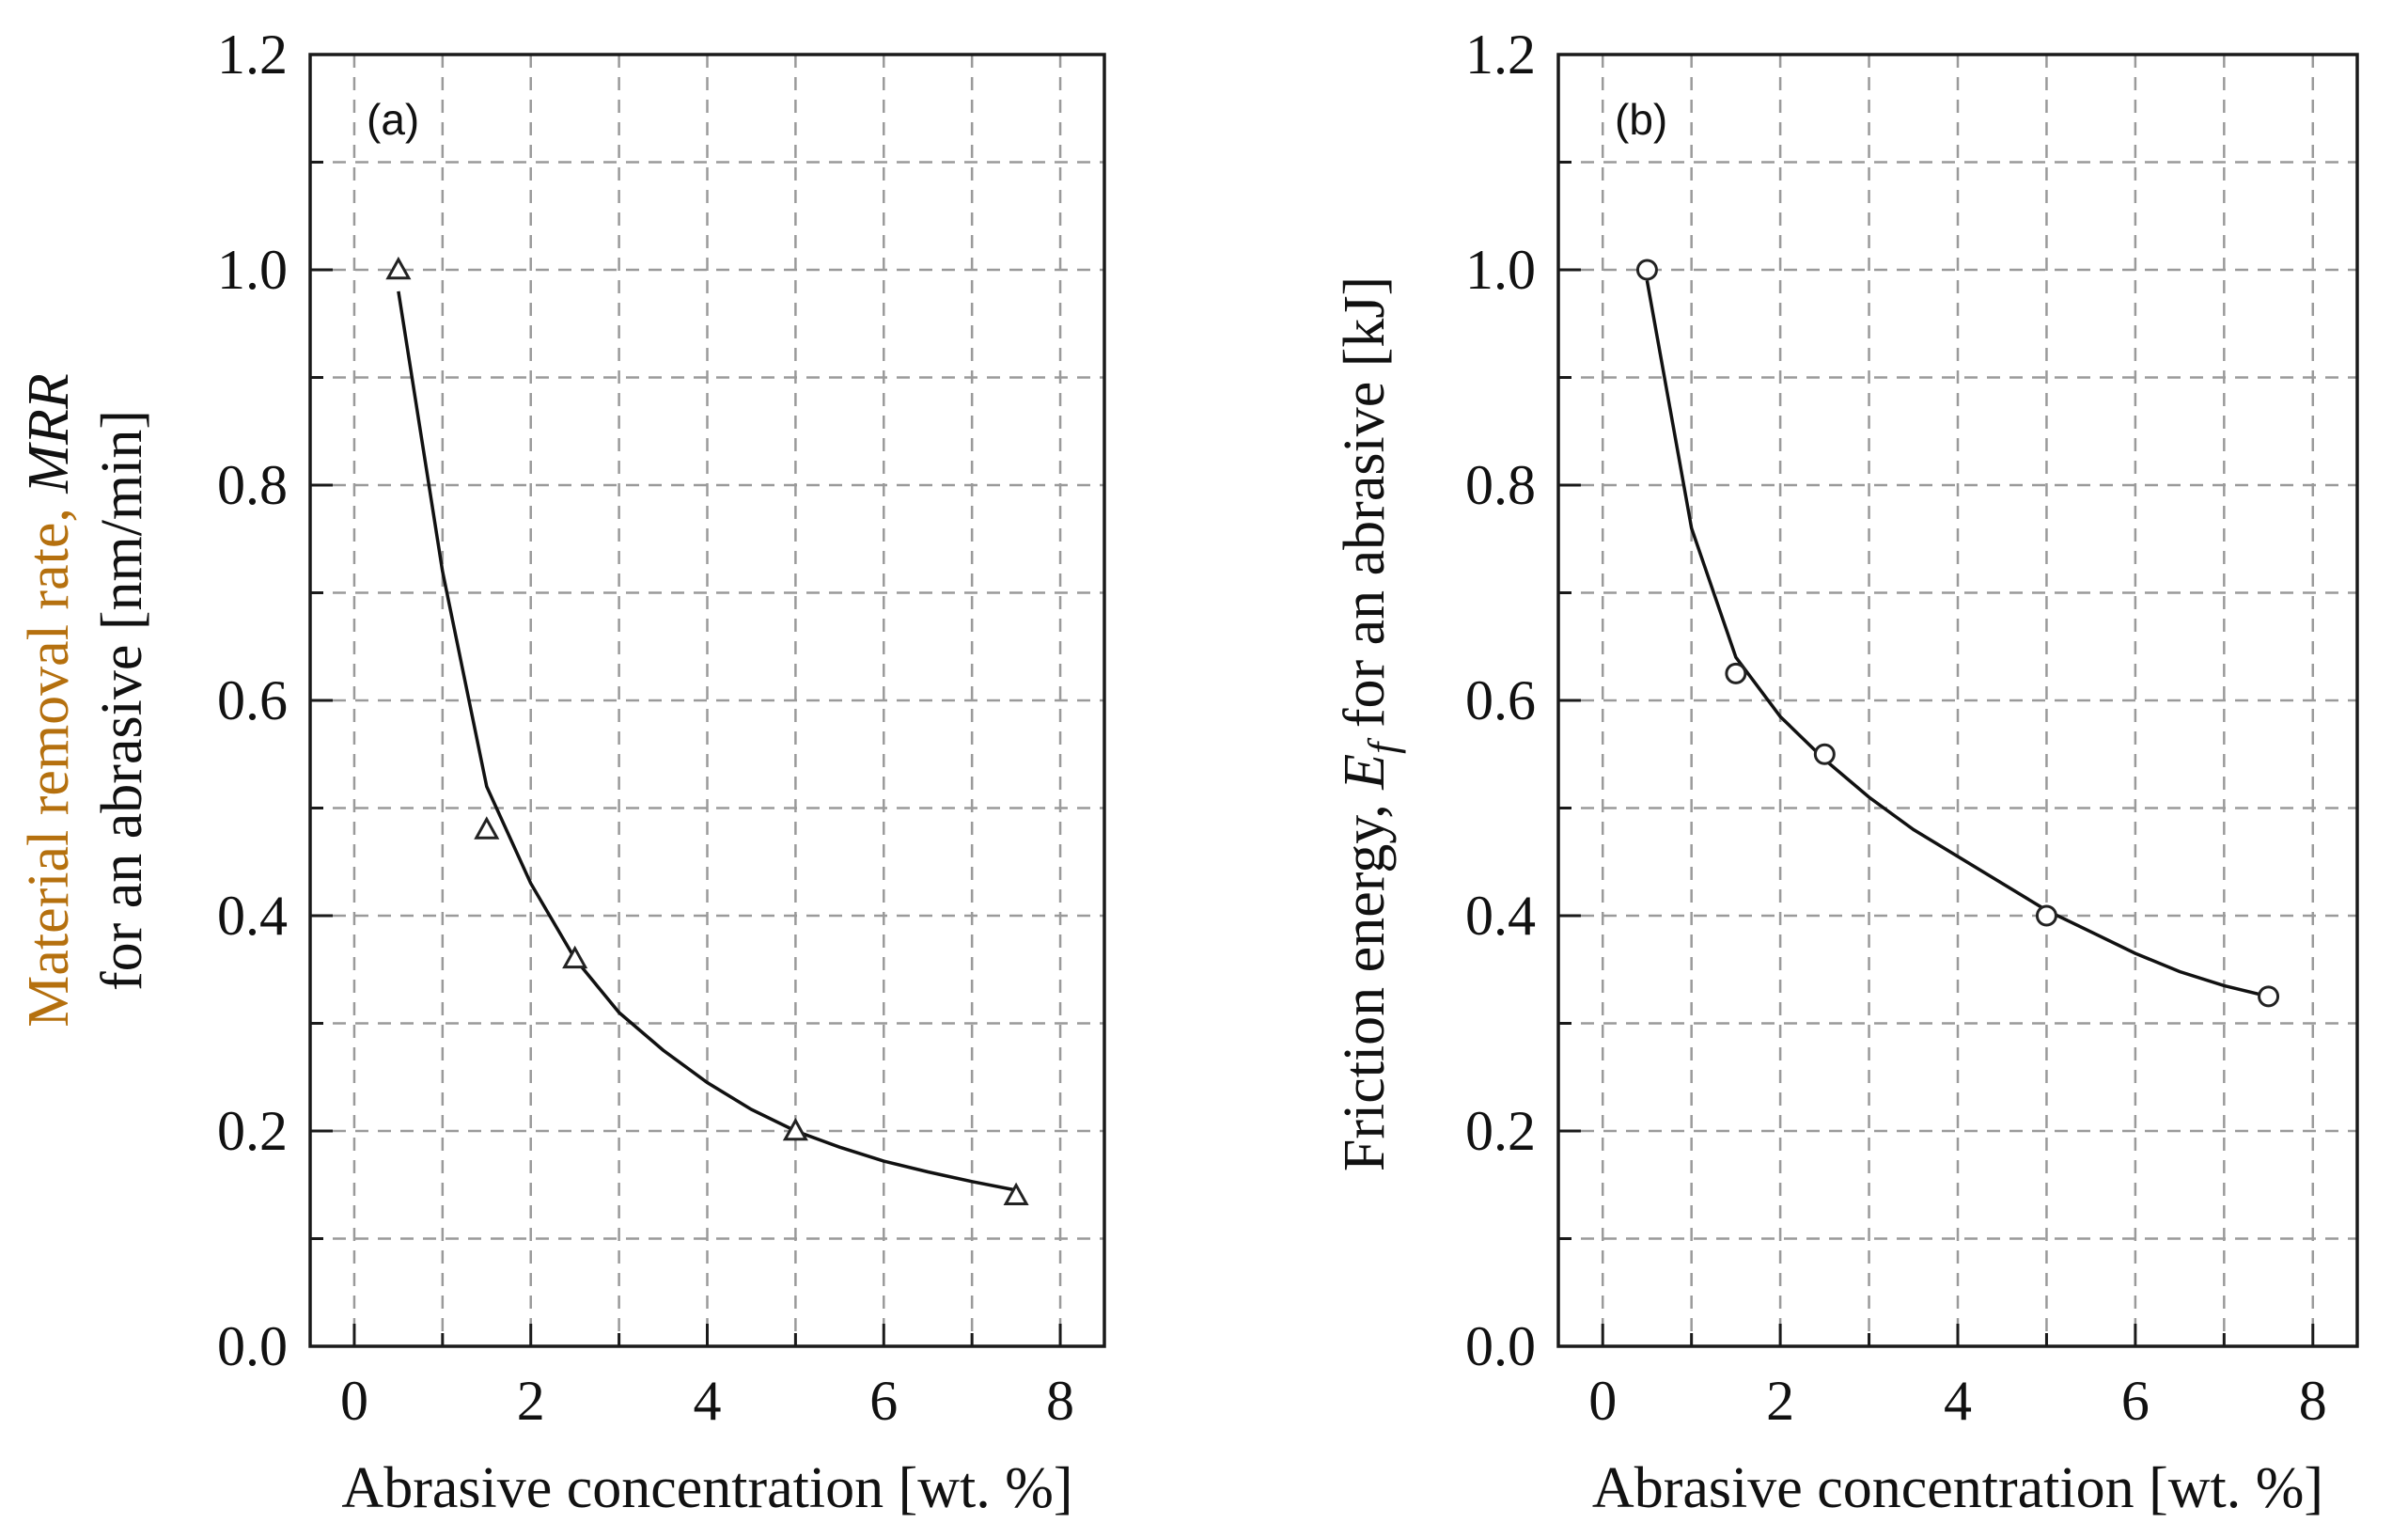 The width and height of the screenshot is (2408, 1539). What do you see at coordinates (1369, 724) in the screenshot?
I see `y-axis-label: Friction energy, Ef for an abrasive [kJ]` at bounding box center [1369, 724].